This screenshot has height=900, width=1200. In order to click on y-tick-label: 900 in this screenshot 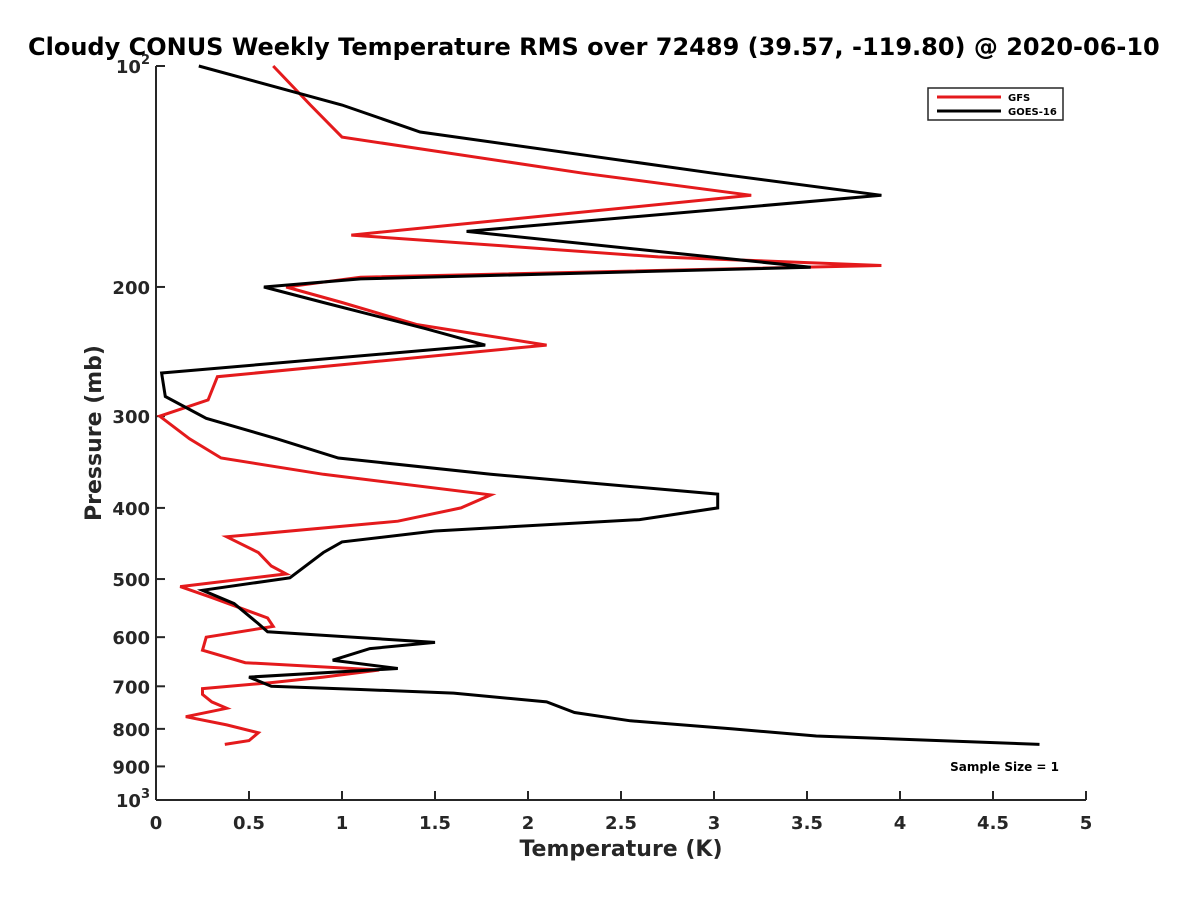, I will do `click(131, 767)`.